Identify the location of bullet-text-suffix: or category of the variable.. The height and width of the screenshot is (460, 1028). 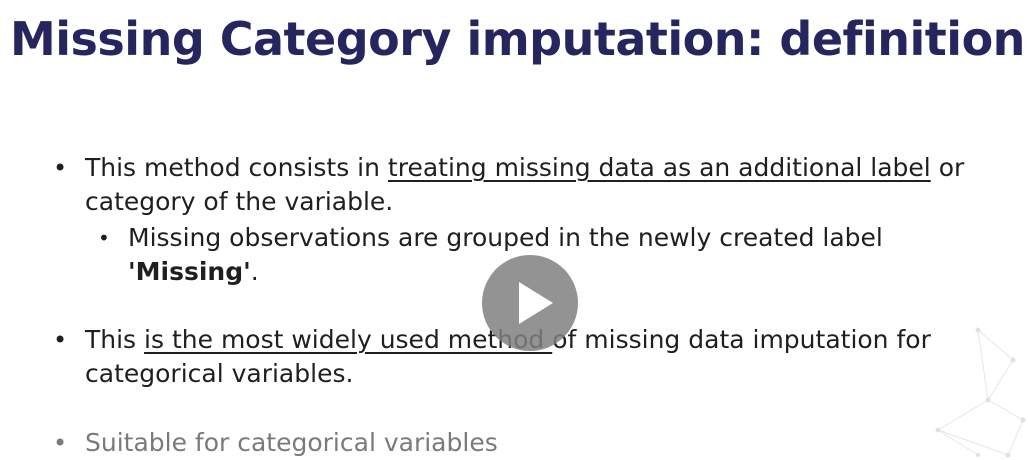
(525, 184).